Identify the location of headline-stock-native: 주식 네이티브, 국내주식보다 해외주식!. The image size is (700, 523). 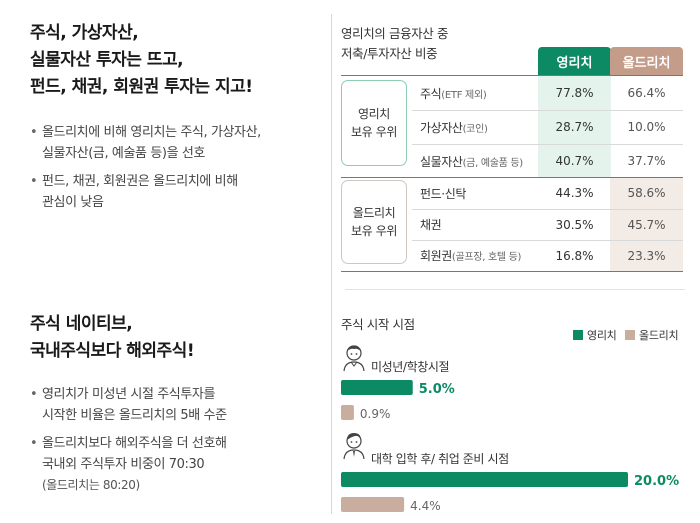
(112, 338).